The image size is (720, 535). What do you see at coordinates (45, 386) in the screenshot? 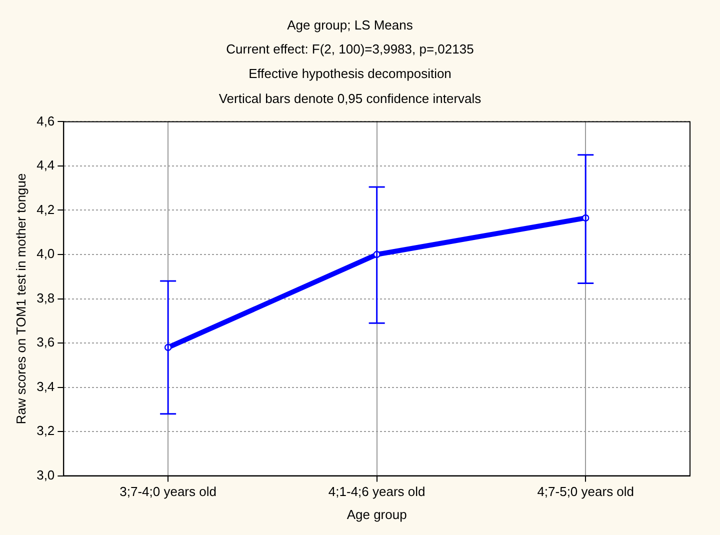
I see `y-tick-label: 3,4` at bounding box center [45, 386].